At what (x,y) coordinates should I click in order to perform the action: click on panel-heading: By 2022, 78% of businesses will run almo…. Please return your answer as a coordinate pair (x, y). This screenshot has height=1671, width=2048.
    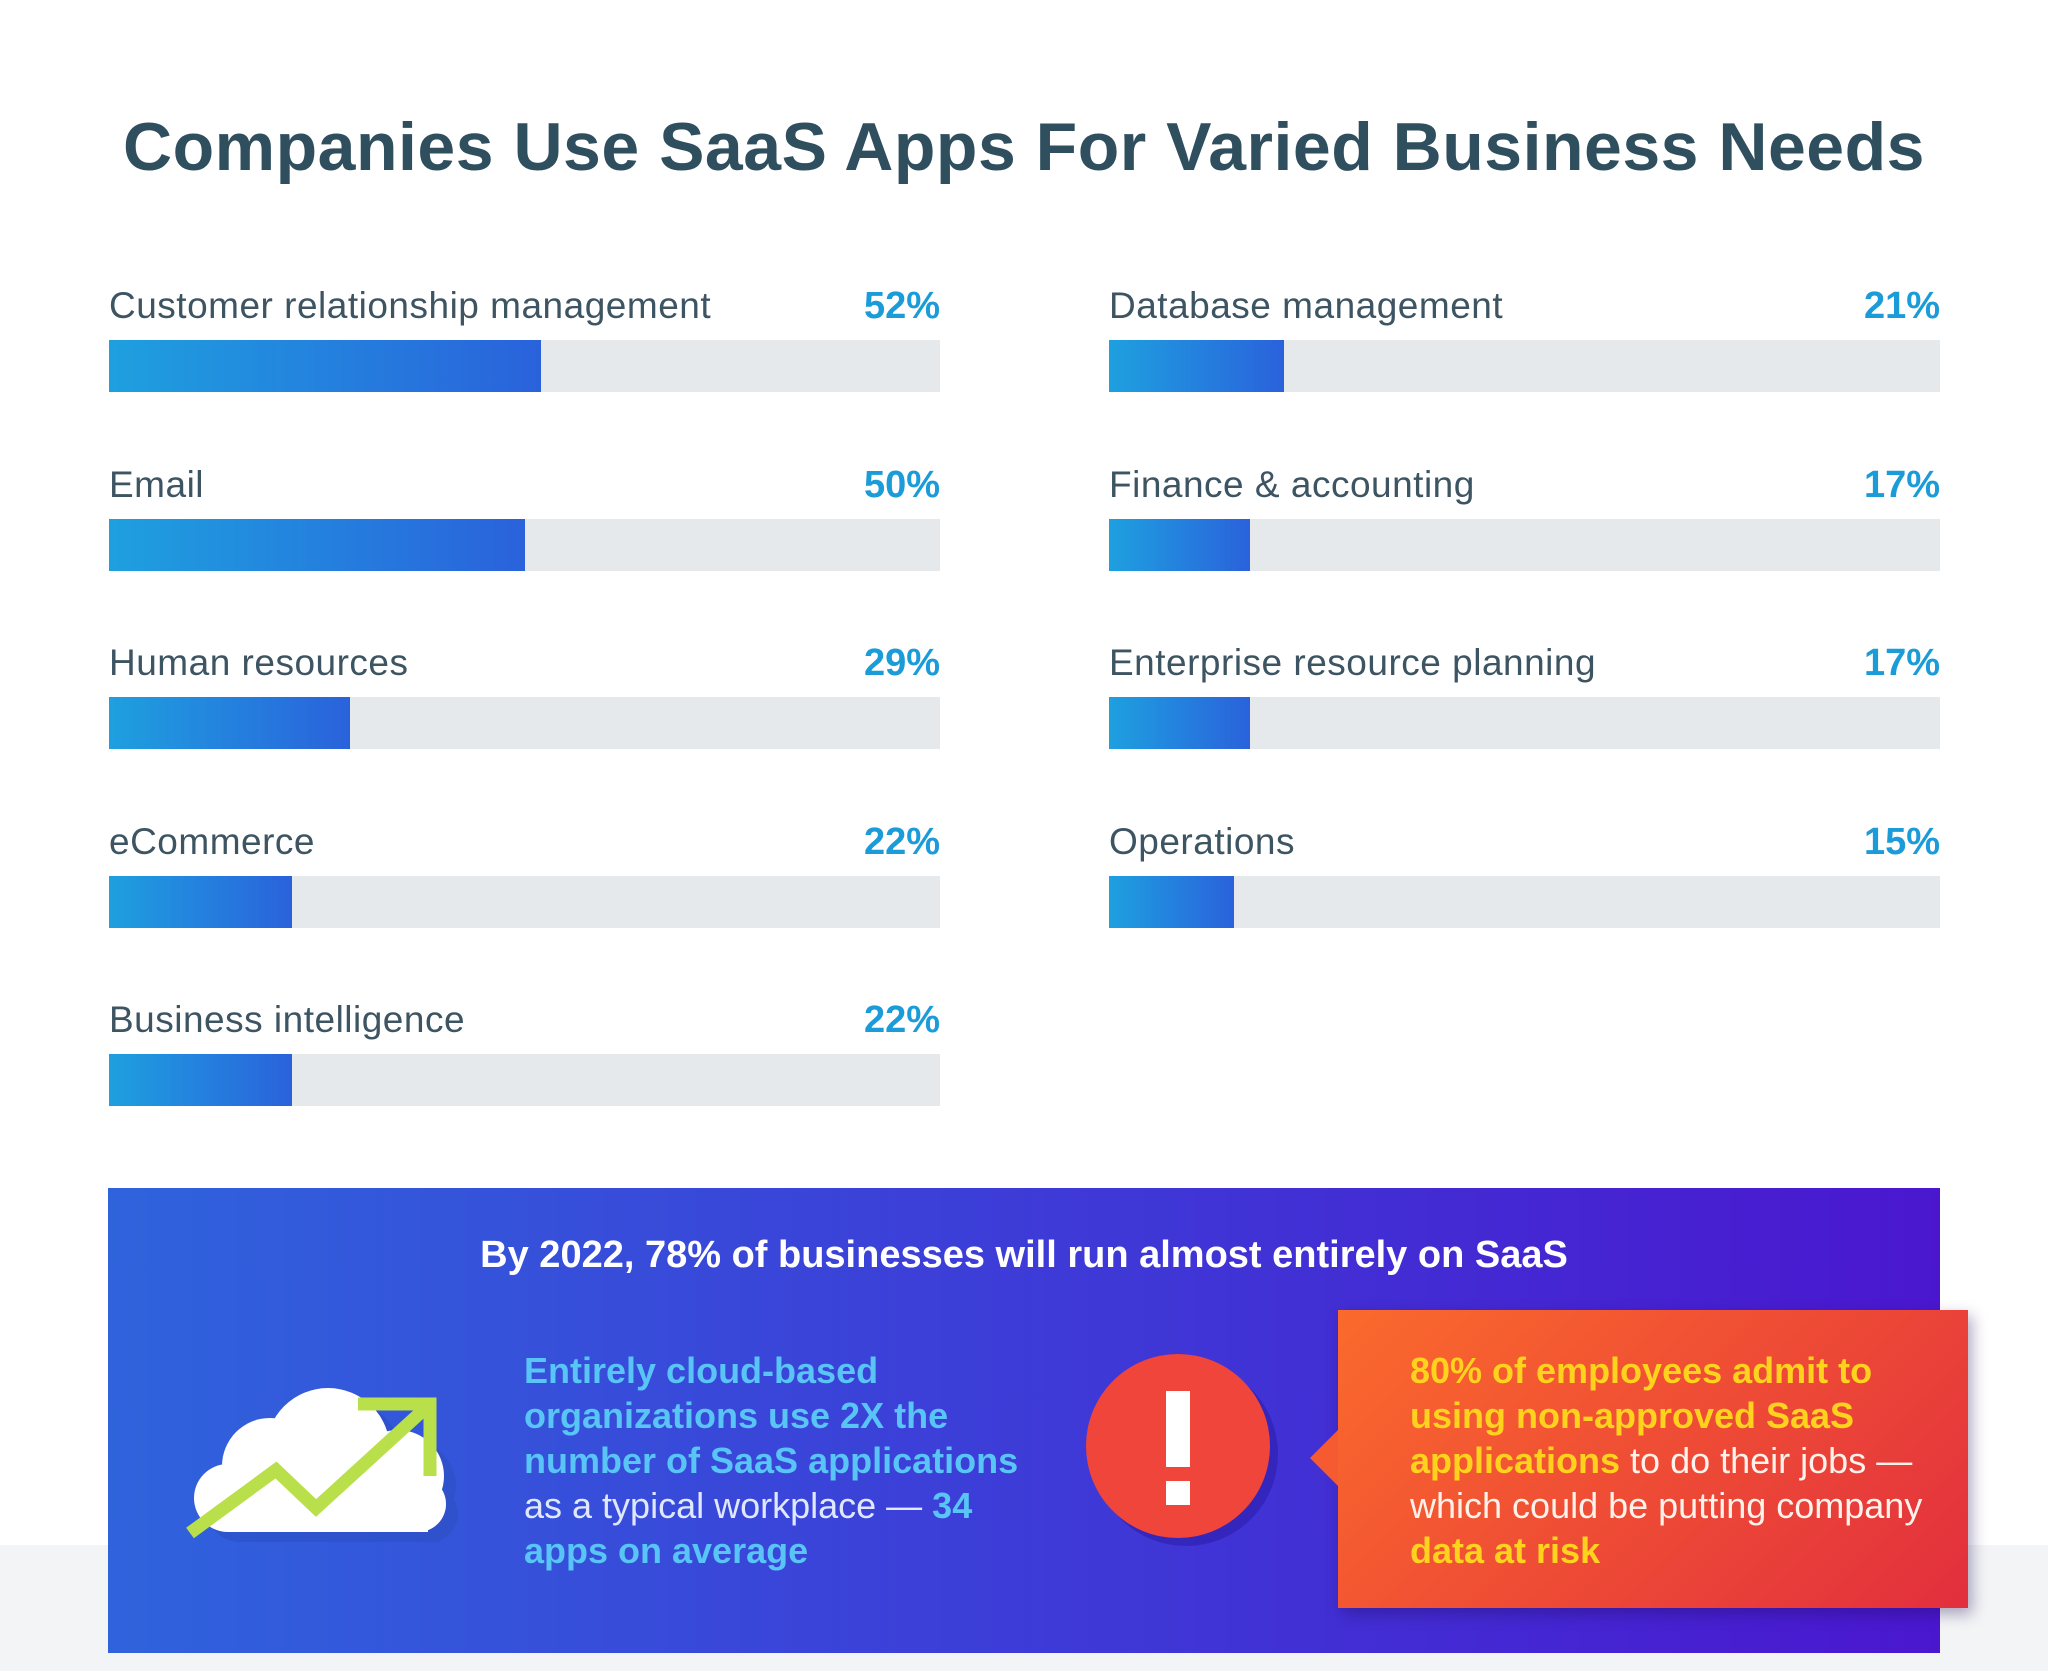
    Looking at the image, I should click on (1024, 1255).